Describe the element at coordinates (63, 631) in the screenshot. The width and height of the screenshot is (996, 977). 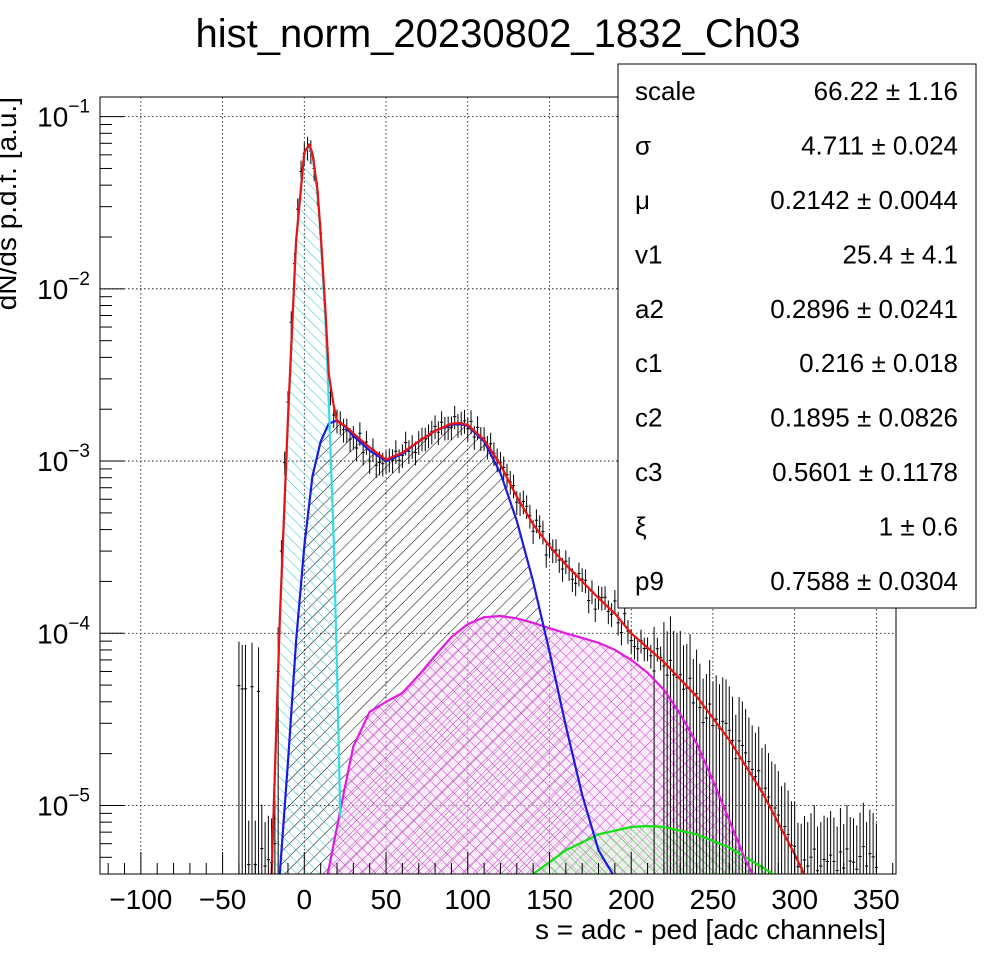
I see `y-tick-label: 10⁻⁴` at that location.